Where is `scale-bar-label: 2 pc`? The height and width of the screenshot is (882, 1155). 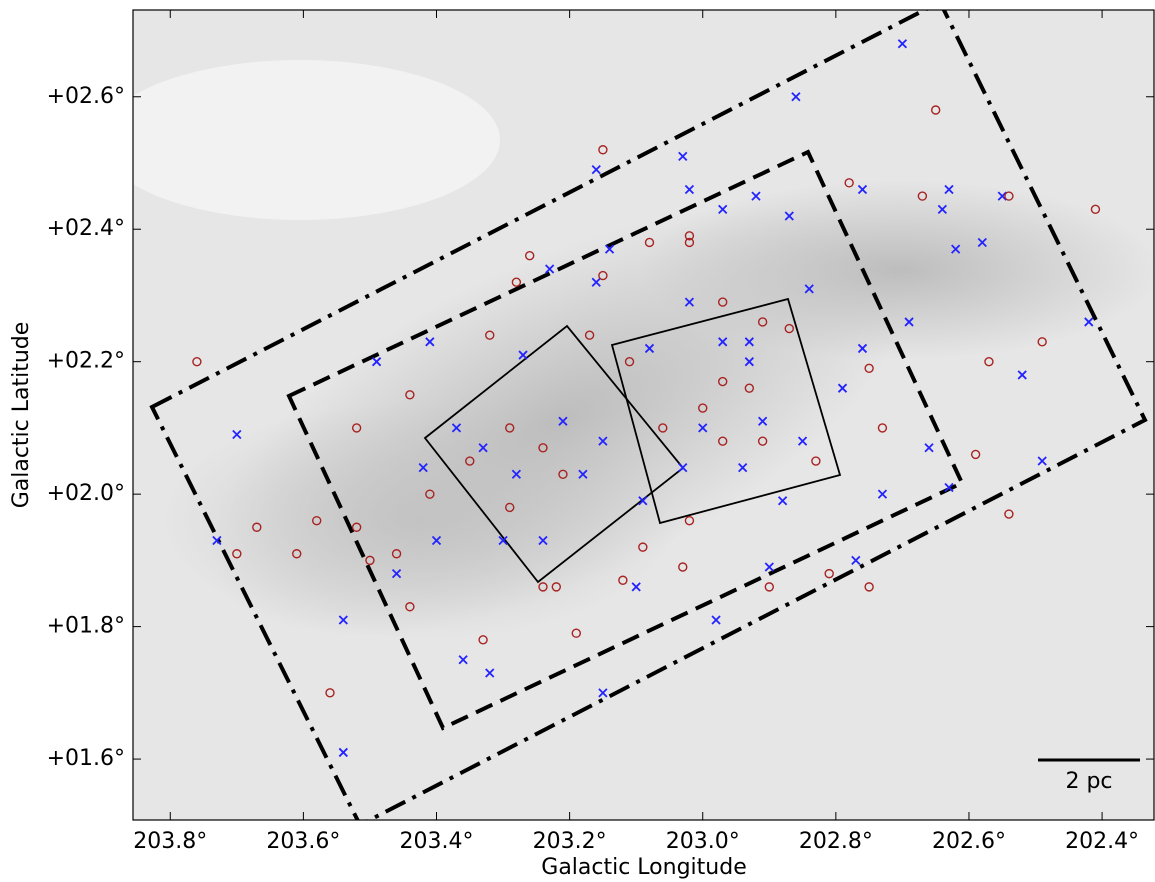 scale-bar-label: 2 pc is located at coordinates (1088, 781).